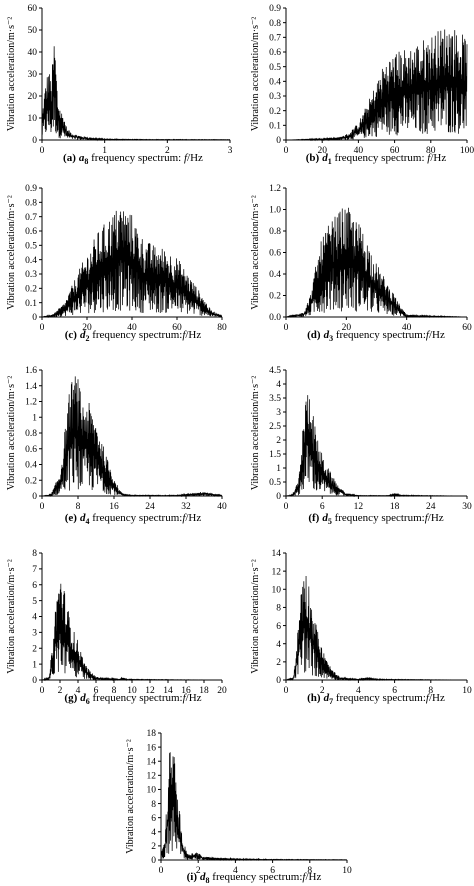 The image size is (474, 886). I want to click on y-tick-label: 1.5, so click(275, 455).